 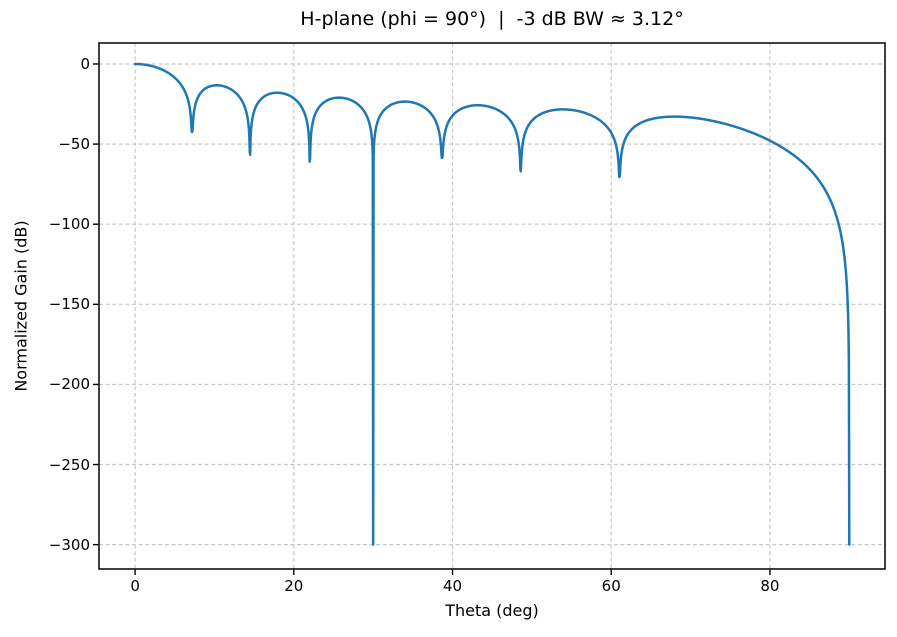 What do you see at coordinates (770, 586) in the screenshot?
I see `x-tick-label-4: 80` at bounding box center [770, 586].